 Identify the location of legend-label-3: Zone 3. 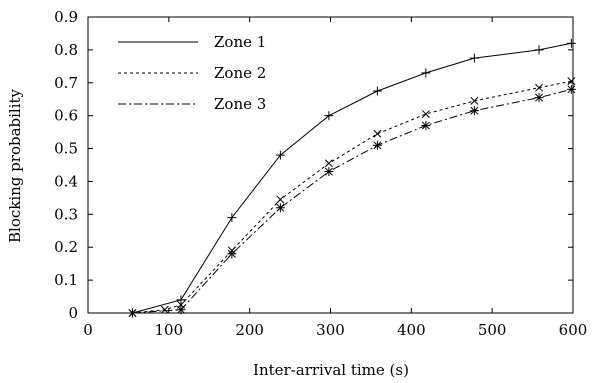
(240, 104).